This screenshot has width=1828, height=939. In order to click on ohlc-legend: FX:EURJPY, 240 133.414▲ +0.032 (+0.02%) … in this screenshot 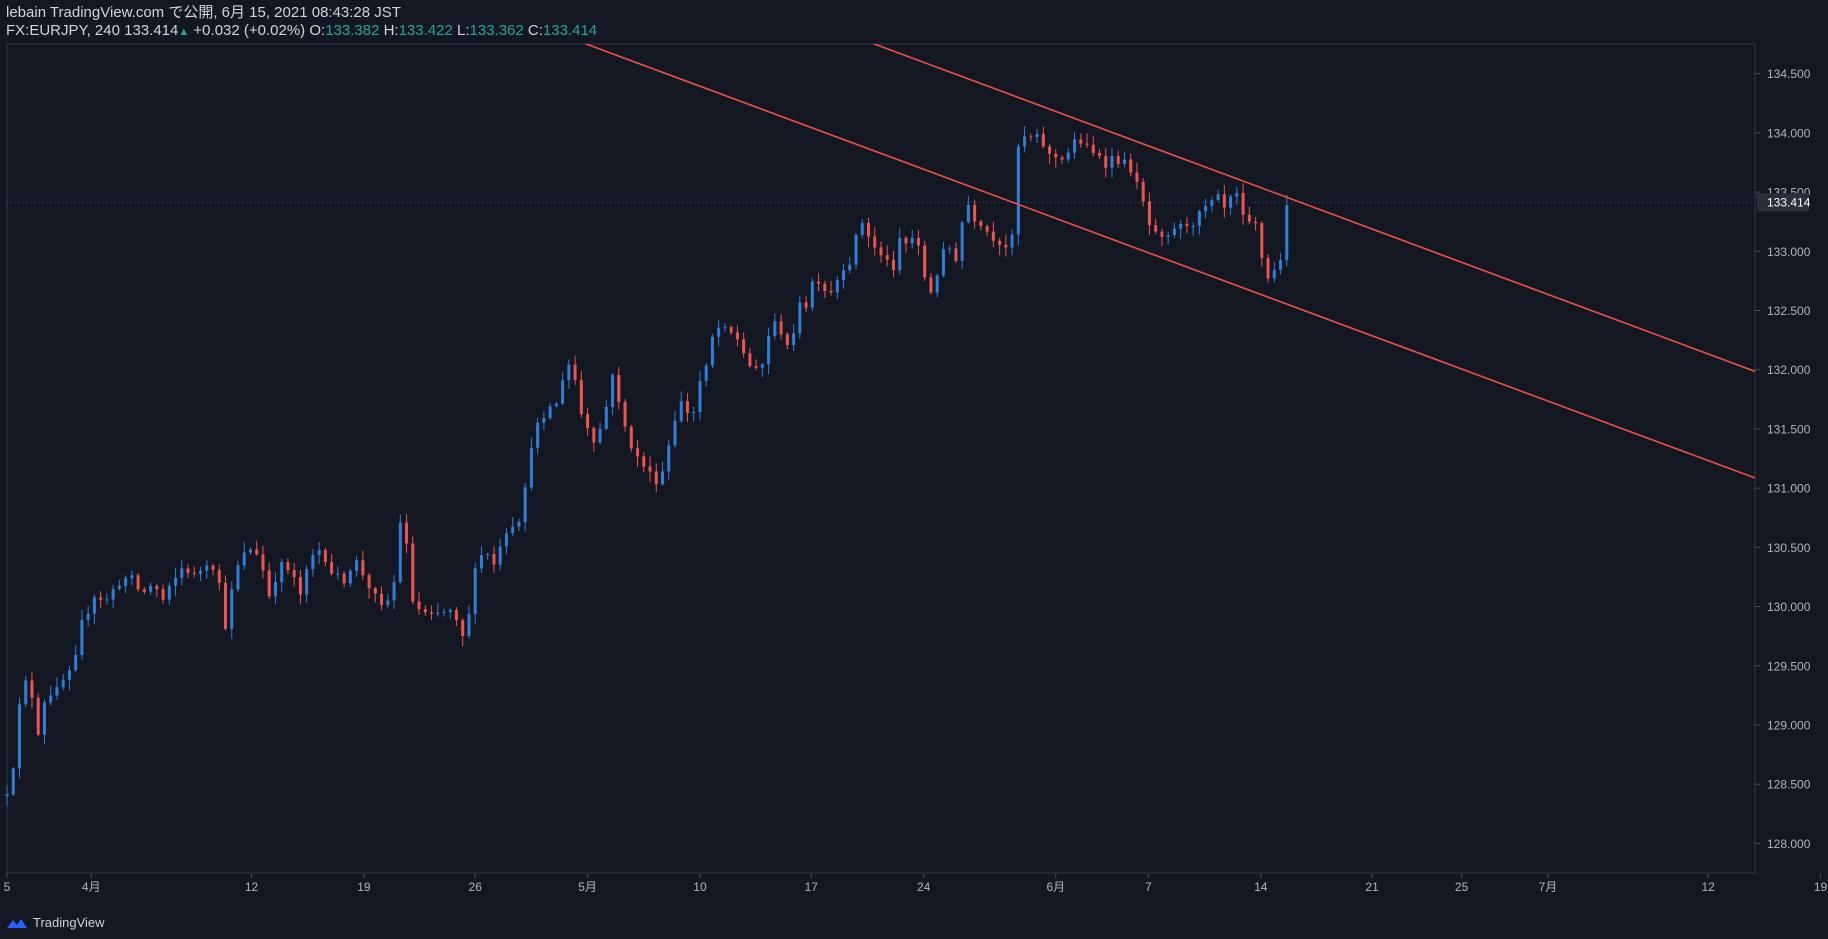, I will do `click(301, 31)`.